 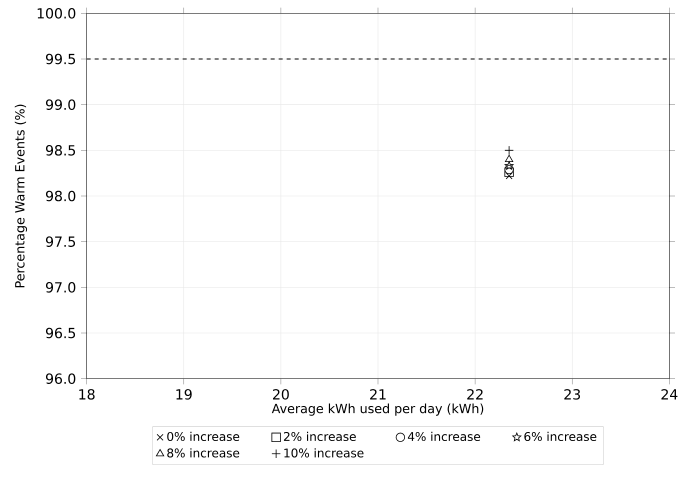 I want to click on y-tick-label: 98.0, so click(x=61, y=196).